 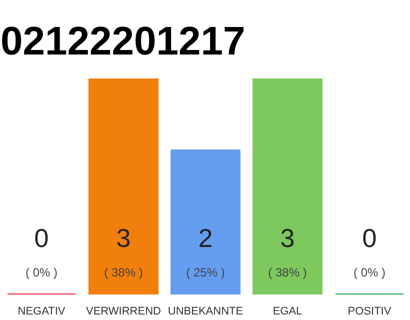 What do you see at coordinates (42, 312) in the screenshot?
I see `x-tick-label: NEGATIV` at bounding box center [42, 312].